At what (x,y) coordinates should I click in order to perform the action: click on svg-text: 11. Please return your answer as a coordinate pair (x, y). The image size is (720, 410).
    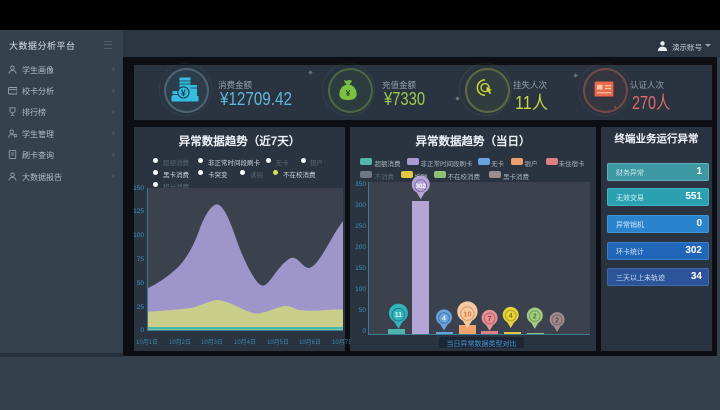
    Looking at the image, I should click on (399, 315).